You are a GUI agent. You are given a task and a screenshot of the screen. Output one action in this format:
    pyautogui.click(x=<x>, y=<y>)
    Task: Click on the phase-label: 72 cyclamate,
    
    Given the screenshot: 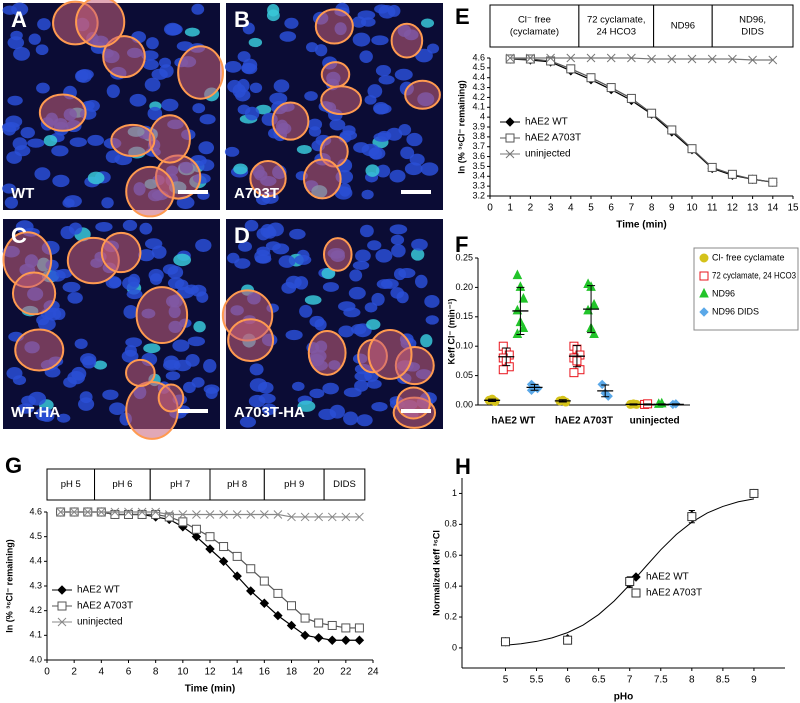 What is the action you would take?
    pyautogui.click(x=616, y=20)
    